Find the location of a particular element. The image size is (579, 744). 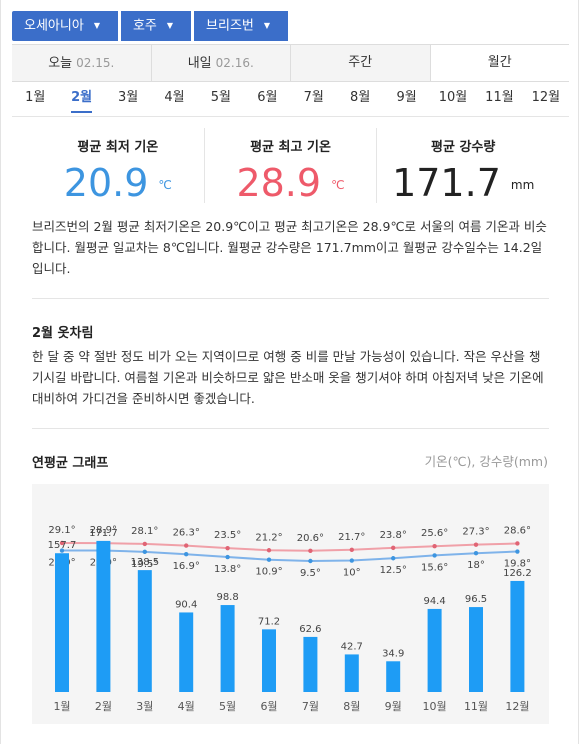

rain-value-label: 62.6 is located at coordinates (310, 629).